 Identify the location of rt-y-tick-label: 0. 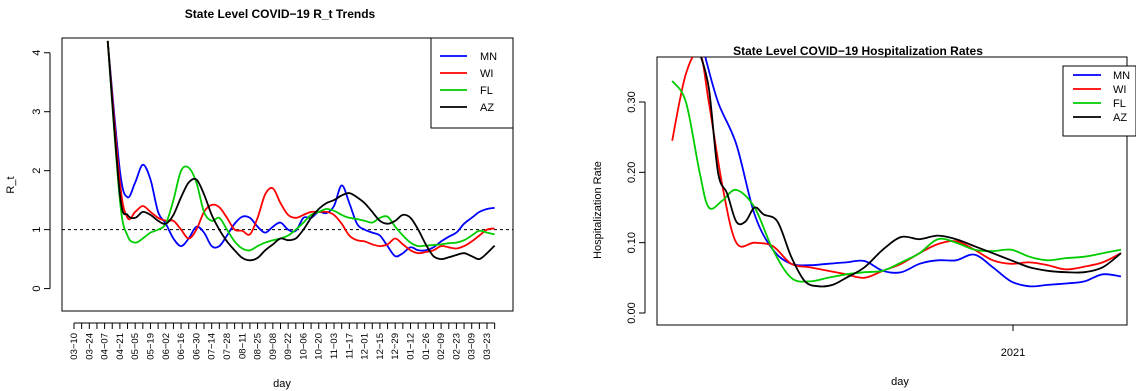
(37, 289).